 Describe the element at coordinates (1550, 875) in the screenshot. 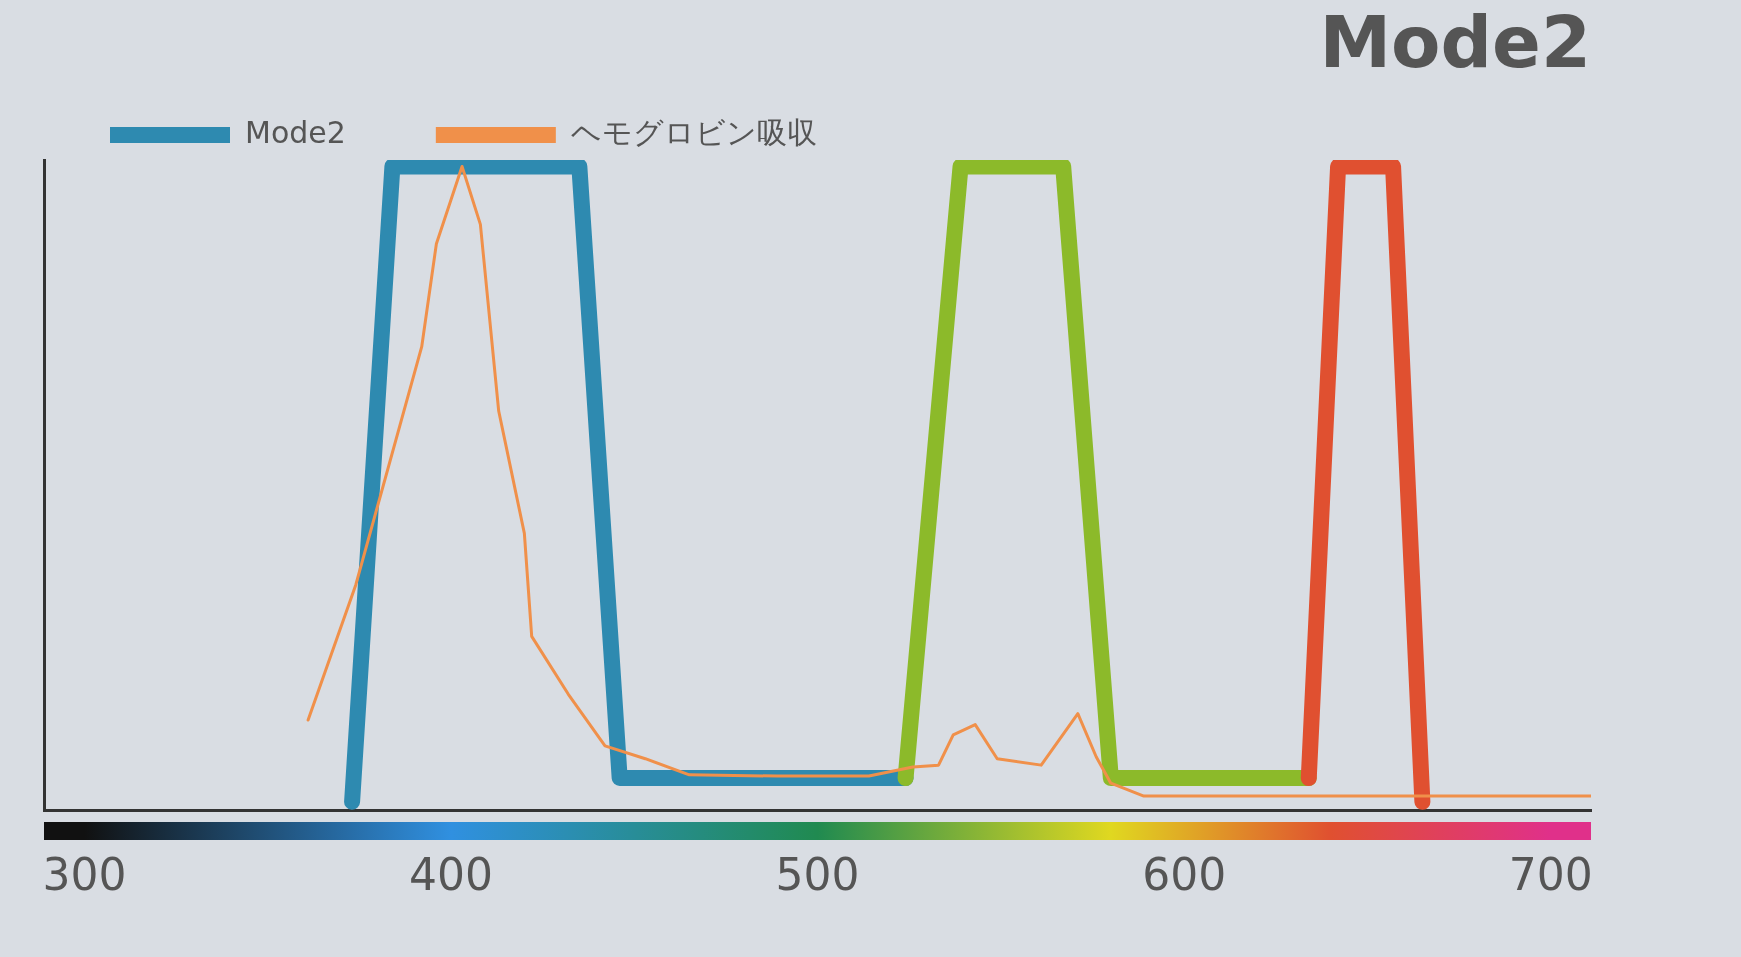

I see `x-tick-label: 700` at that location.